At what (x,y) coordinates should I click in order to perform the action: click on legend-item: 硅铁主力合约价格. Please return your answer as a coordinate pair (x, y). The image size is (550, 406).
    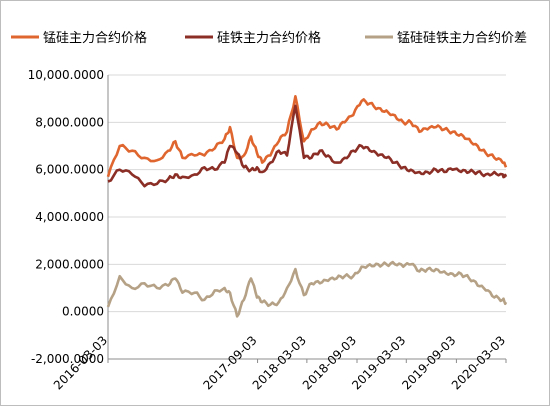
    Looking at the image, I should click on (253, 38).